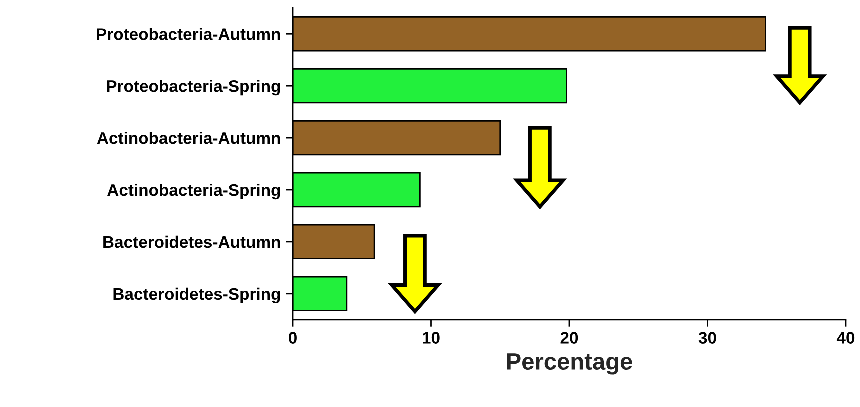 This screenshot has width=860, height=407. What do you see at coordinates (188, 34) in the screenshot?
I see `y-tick-label: Proteobacteria-Autumn` at bounding box center [188, 34].